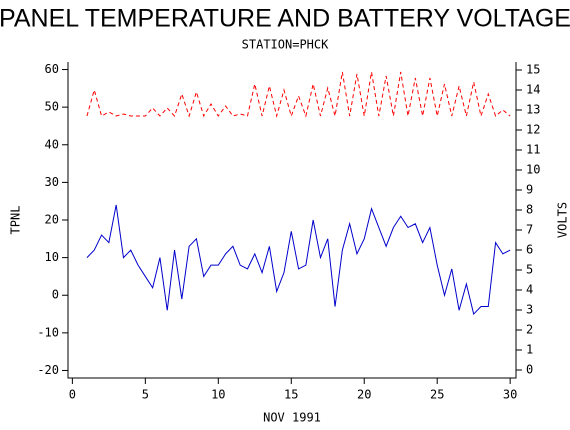 Image resolution: width=570 pixels, height=430 pixels. I want to click on chart-title: PANEL TEMPERATURE AND BATTERY VOLTAGE, so click(285, 19).